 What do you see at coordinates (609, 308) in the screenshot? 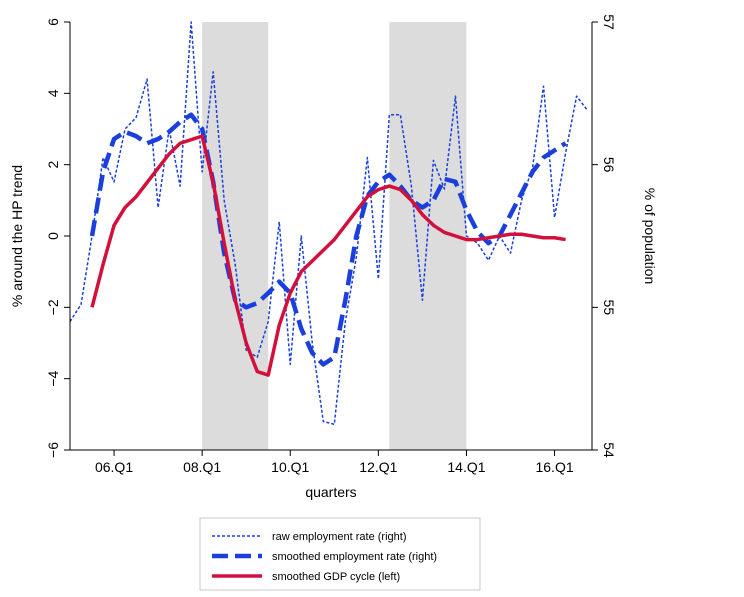
I see `y2-tick-label: 55` at bounding box center [609, 308].